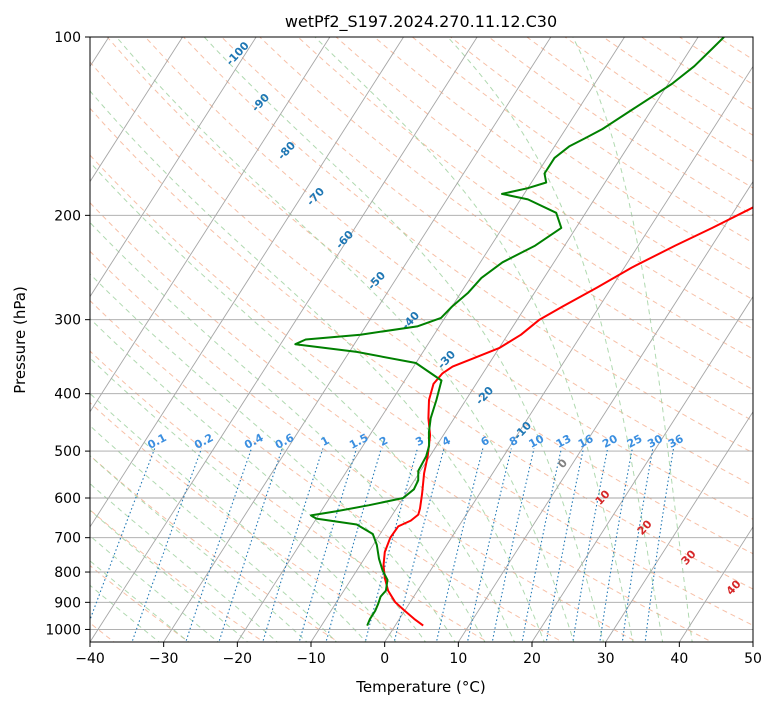 Image resolution: width=775 pixels, height=708 pixels. What do you see at coordinates (537, 441) in the screenshot?
I see `mixing-ratio-label: 10` at bounding box center [537, 441].